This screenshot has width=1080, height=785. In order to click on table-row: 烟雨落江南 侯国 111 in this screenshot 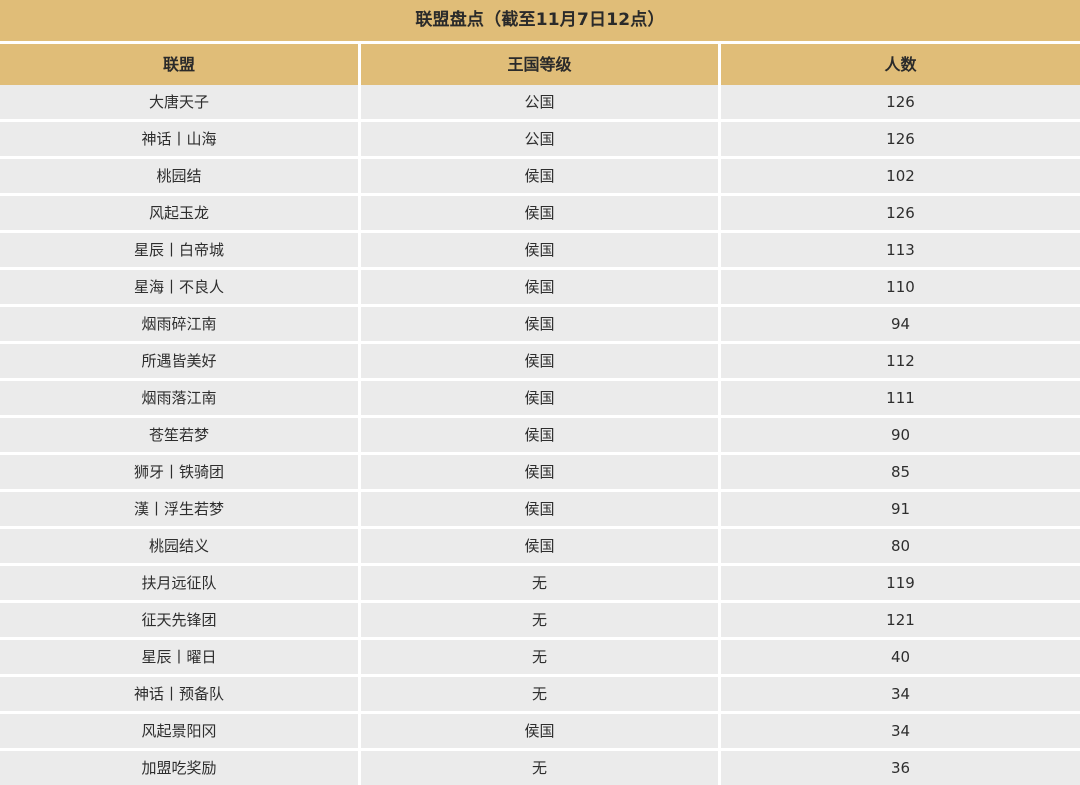, I will do `click(540, 398)`.